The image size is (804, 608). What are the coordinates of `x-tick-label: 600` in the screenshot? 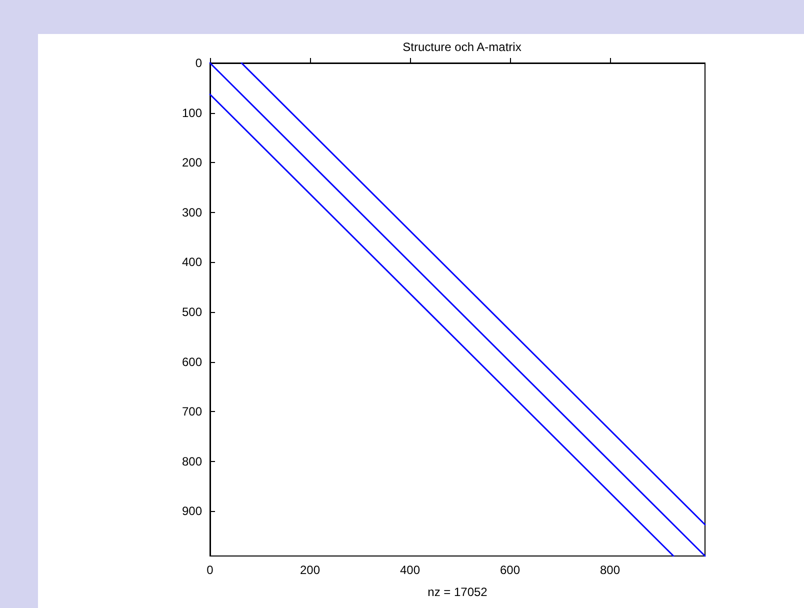 It's located at (510, 570).